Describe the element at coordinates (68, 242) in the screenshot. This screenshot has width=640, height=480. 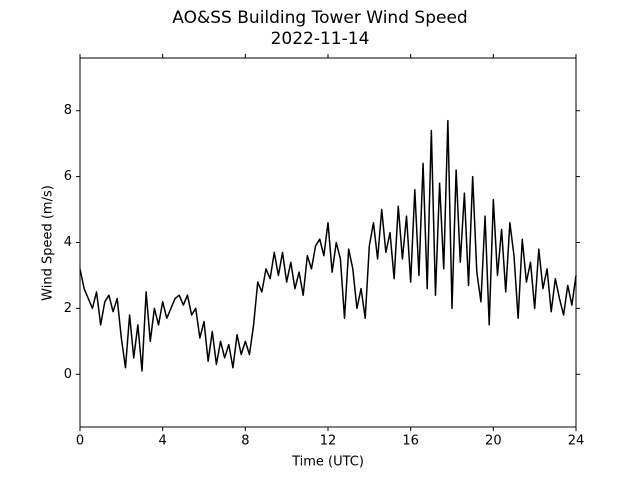
I see `y-tick-label: 4` at that location.